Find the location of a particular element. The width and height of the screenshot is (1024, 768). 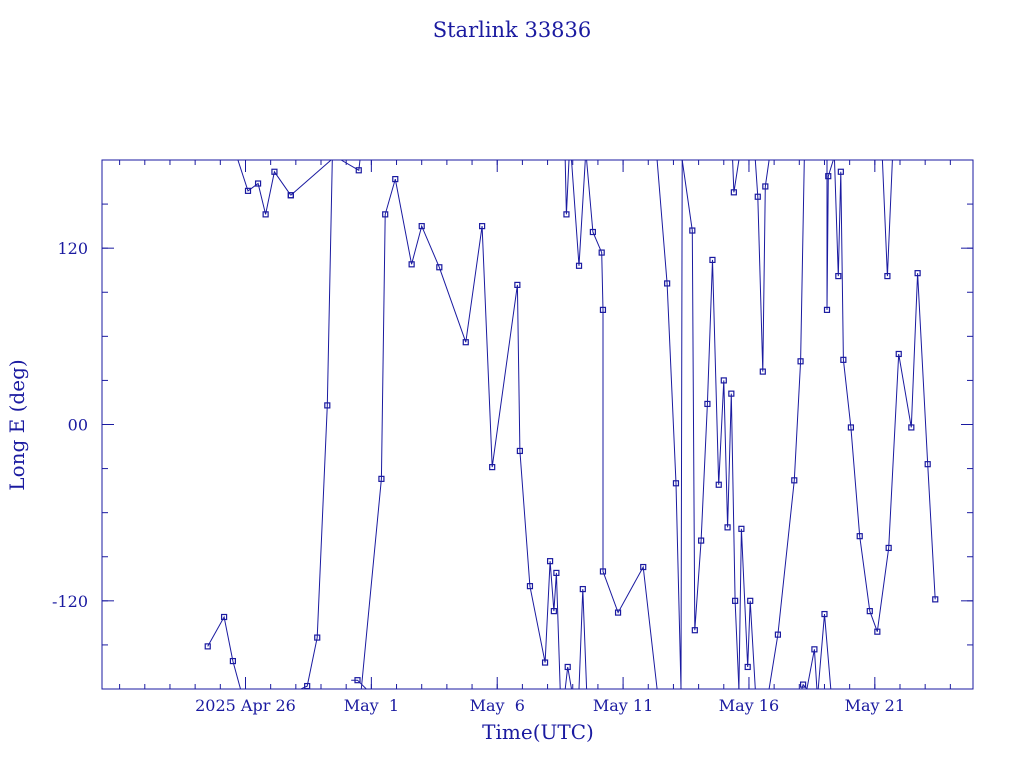

y-axis-label: Long E (deg) is located at coordinates (17, 424).